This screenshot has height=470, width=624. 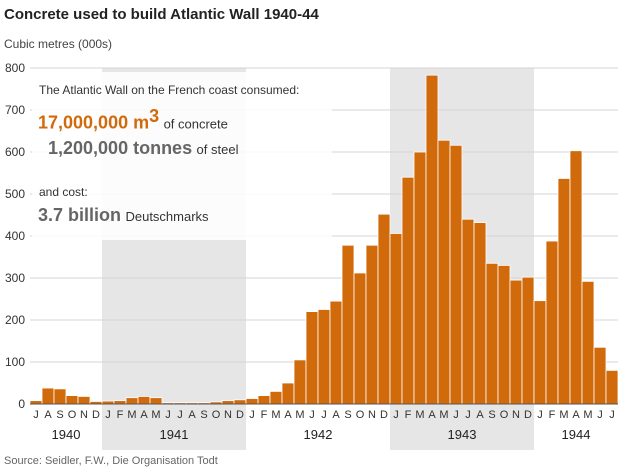 I want to click on y-ticks: 0 100 200 300 400 500 600 700 800, so click(x=15, y=236).